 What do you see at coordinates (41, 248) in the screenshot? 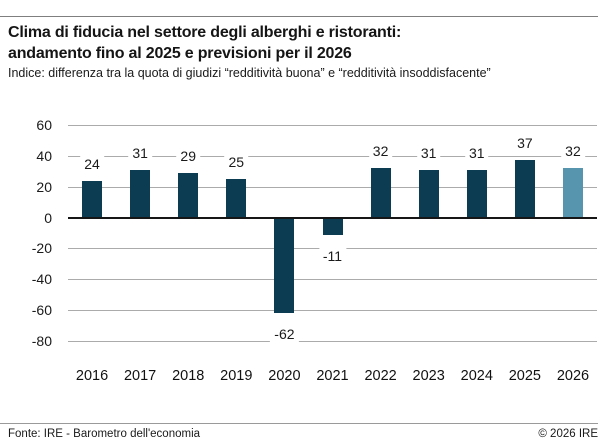
I see `y-axis-label: -20` at bounding box center [41, 248].